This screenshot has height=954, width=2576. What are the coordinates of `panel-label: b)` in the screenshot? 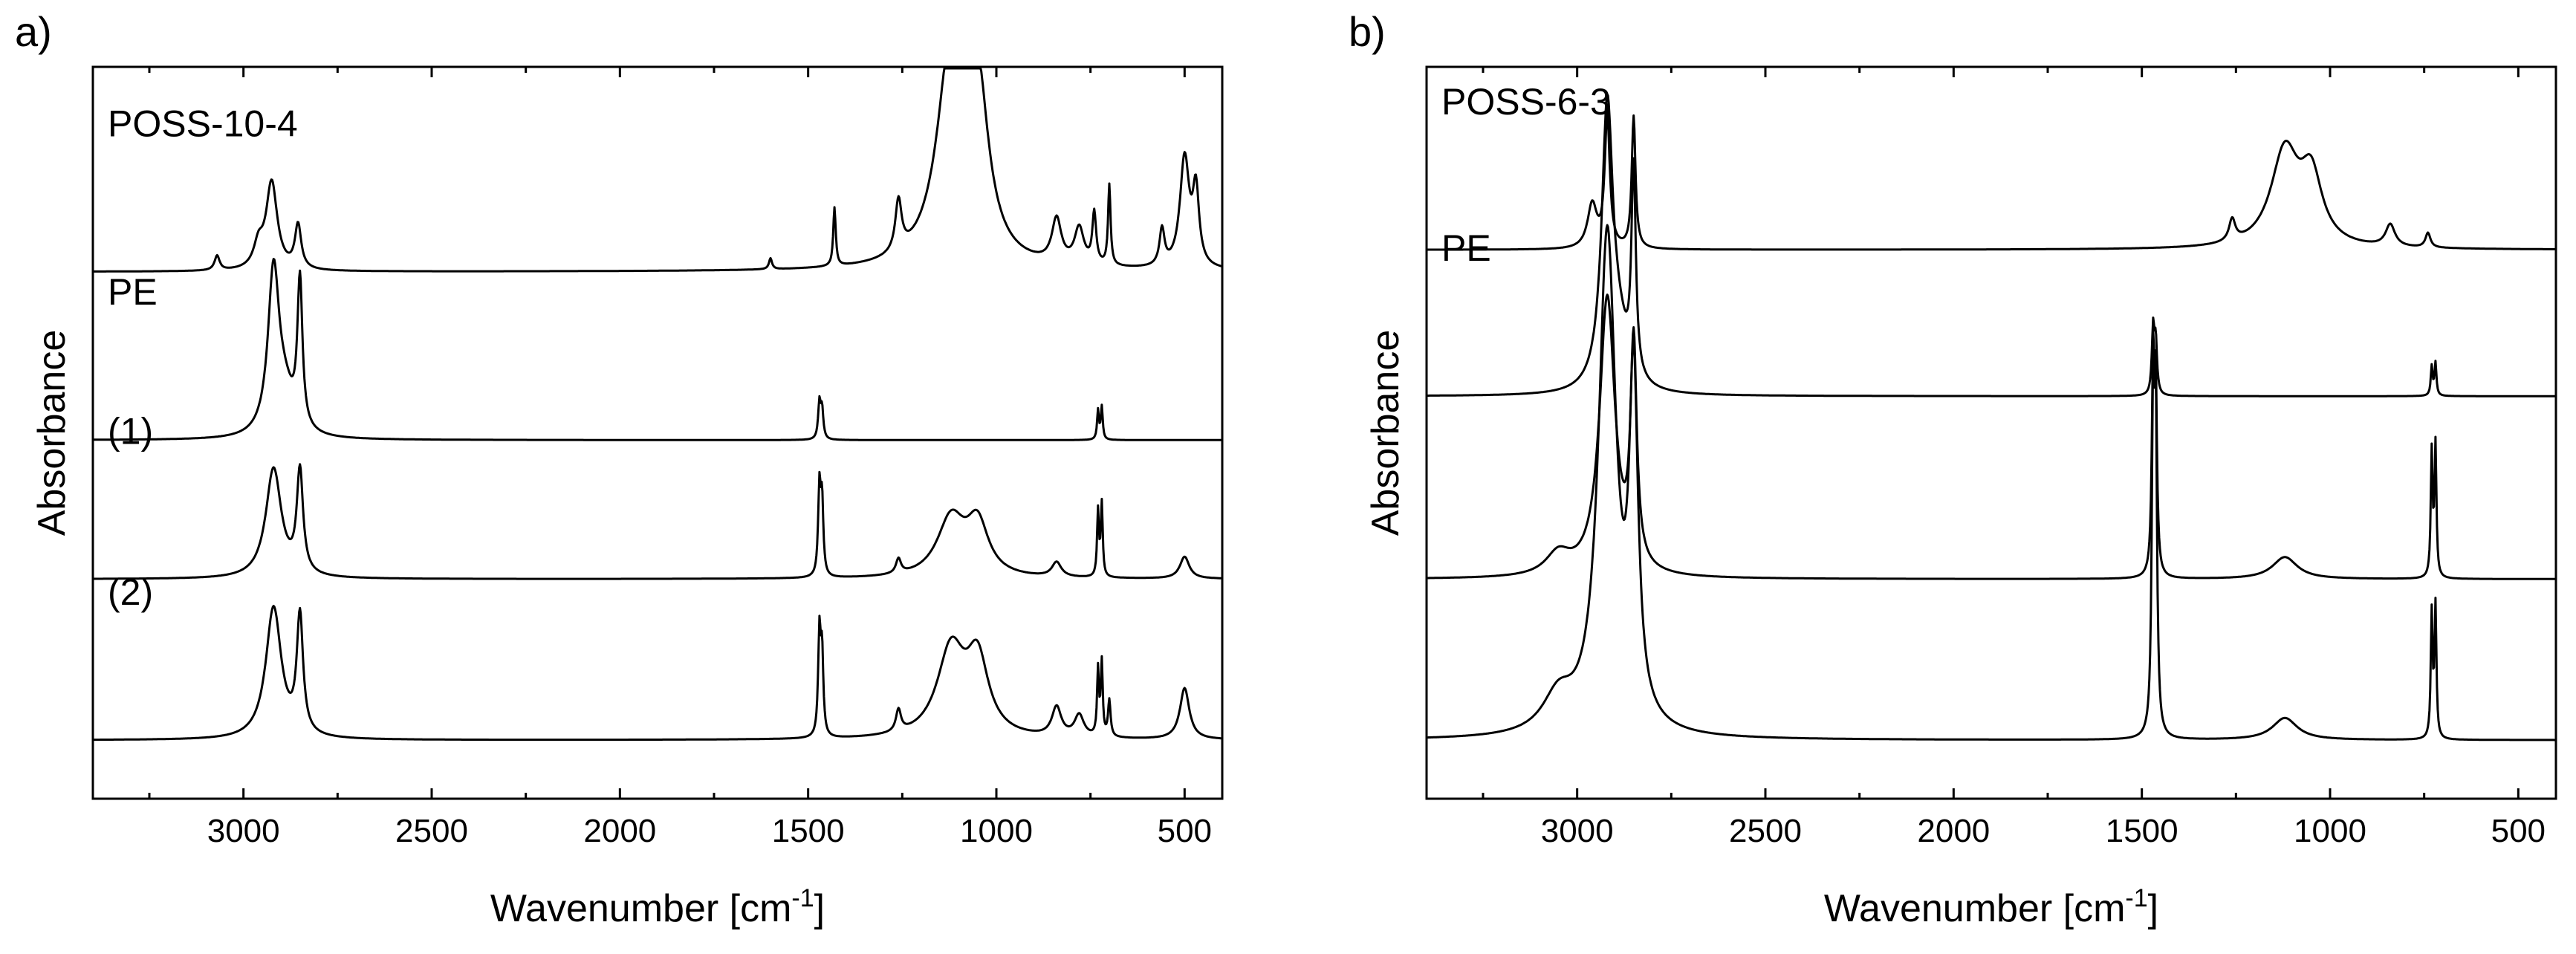 It's located at (1367, 31).